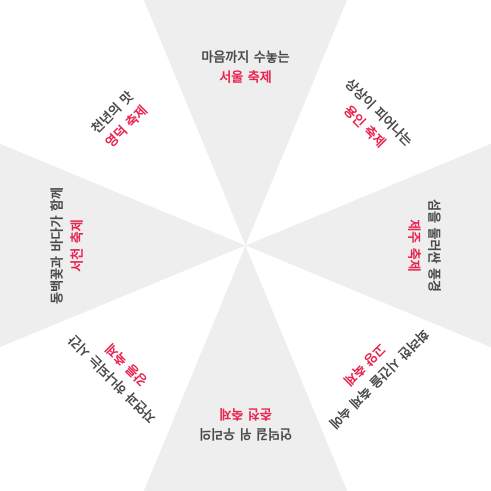 The image size is (491, 491). Describe the element at coordinates (78, 245) in the screenshot. I see `segment-title: 서천 축제` at that location.